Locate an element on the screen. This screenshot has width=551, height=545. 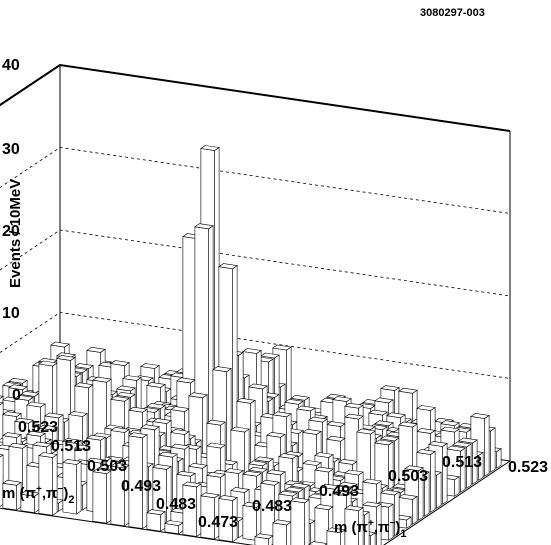
z-axis-label: Events / 10MeV is located at coordinates (15, 233).